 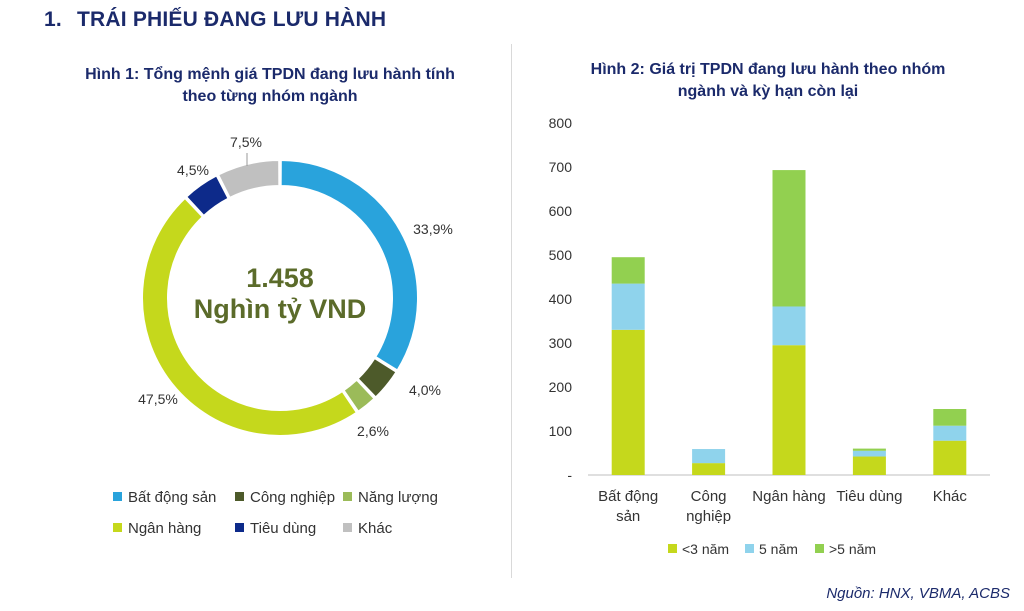 I want to click on figure1-title-line2: theo từng nhóm ngành, so click(x=270, y=96).